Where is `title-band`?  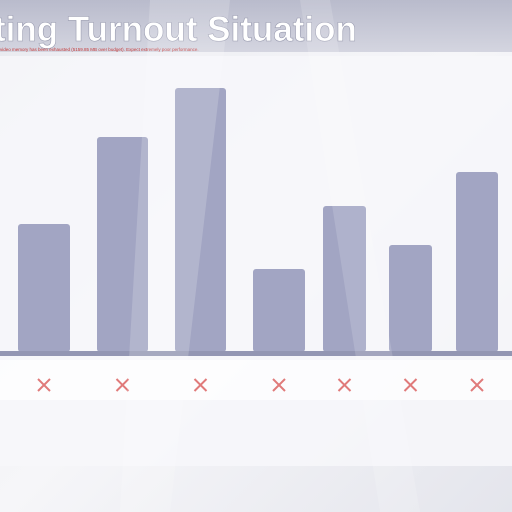
title-band is located at coordinates (256, 26).